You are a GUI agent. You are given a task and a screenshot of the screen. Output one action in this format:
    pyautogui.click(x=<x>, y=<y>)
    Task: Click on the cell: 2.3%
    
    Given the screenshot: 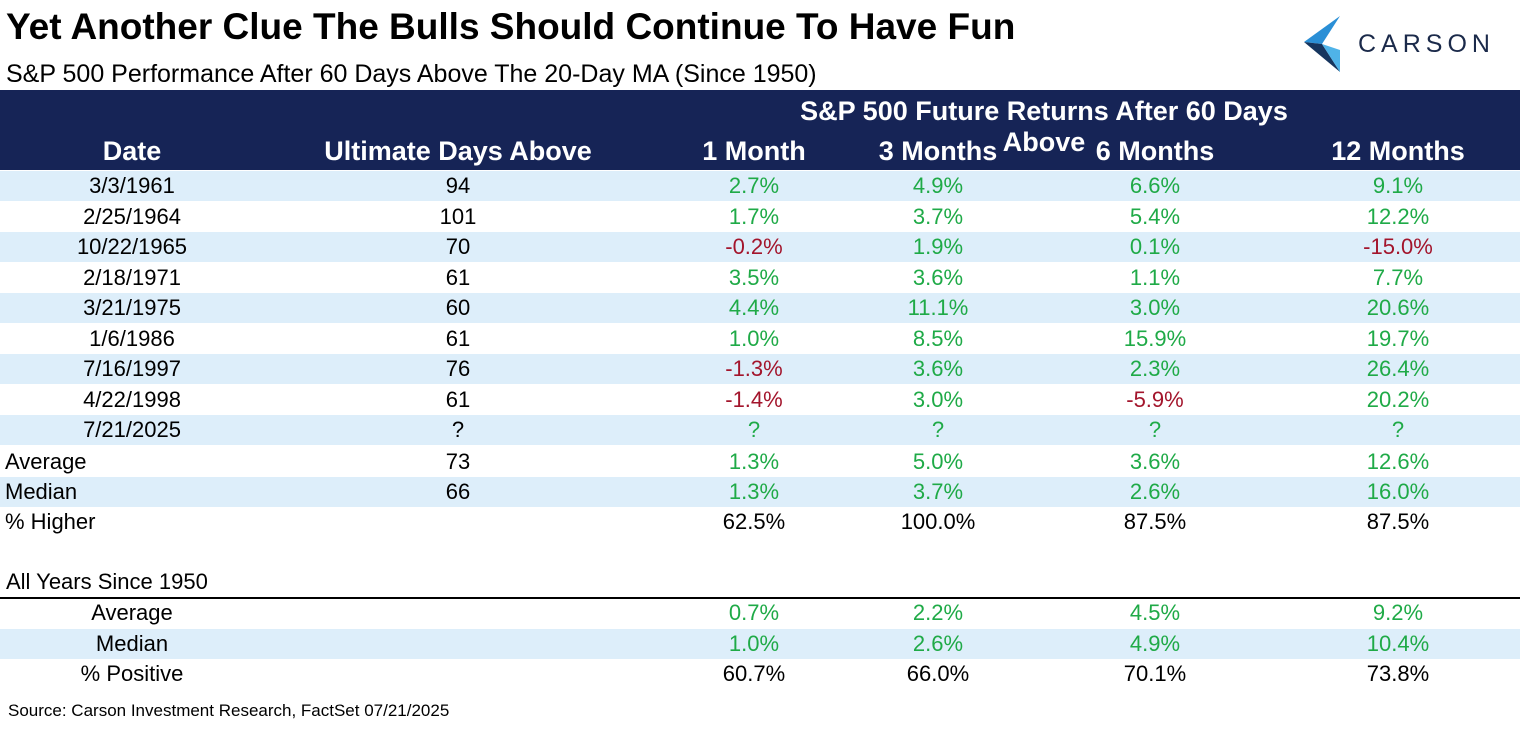 What is the action you would take?
    pyautogui.click(x=1155, y=368)
    